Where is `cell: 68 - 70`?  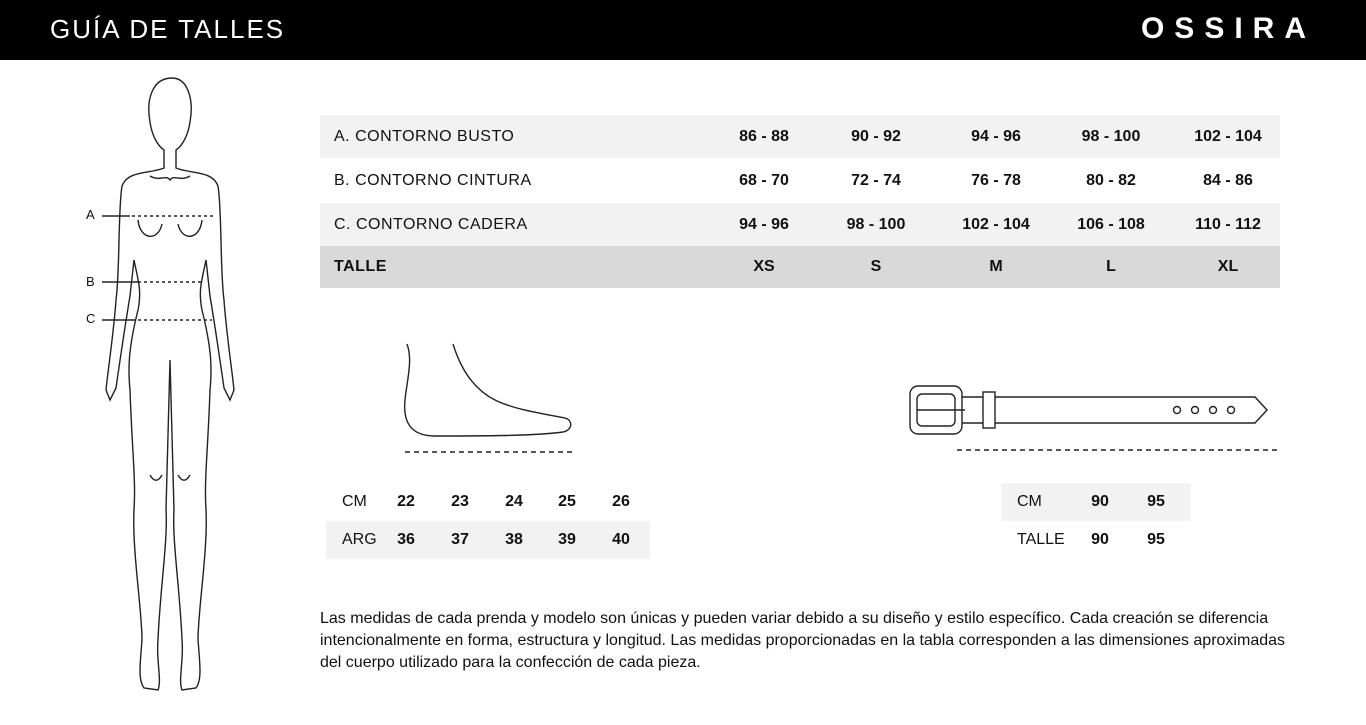
cell: 68 - 70 is located at coordinates (764, 180).